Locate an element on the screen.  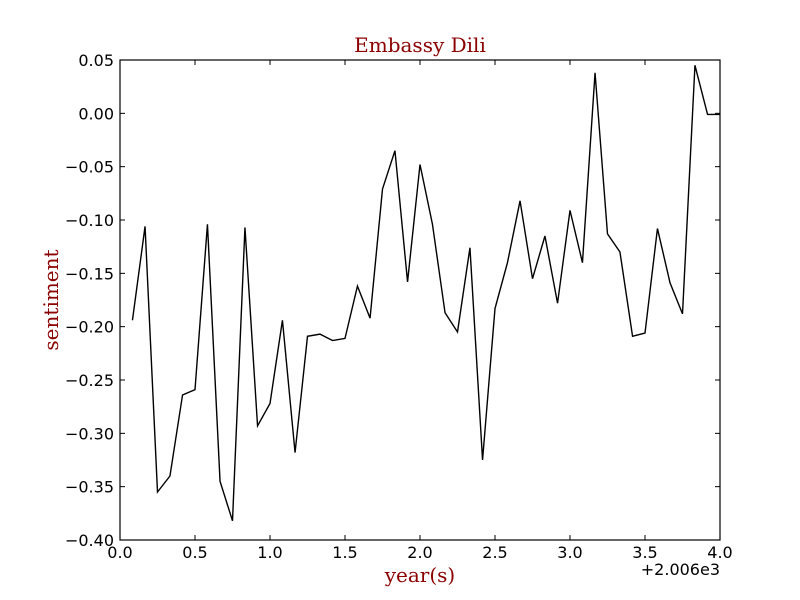
y-tick-label: −0.20 is located at coordinates (89, 327).